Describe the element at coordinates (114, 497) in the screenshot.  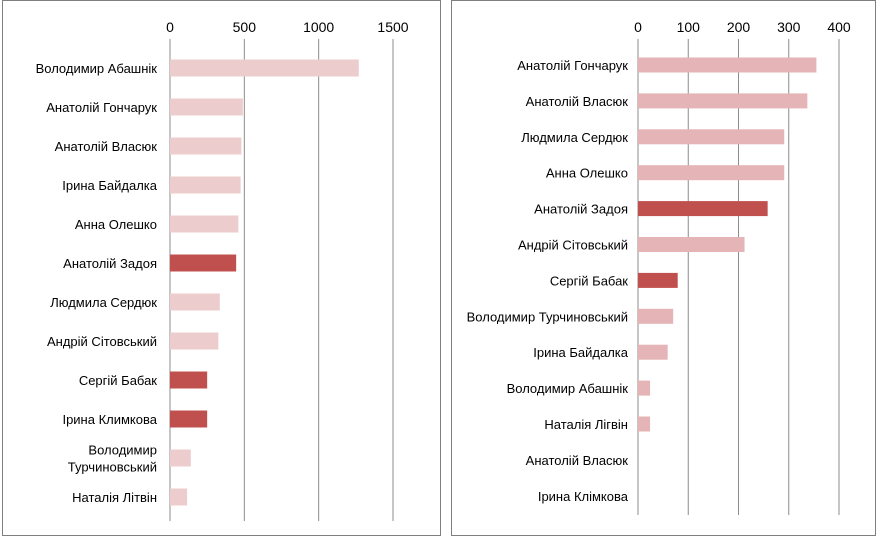
I see `category-label: Наталія Літвін` at that location.